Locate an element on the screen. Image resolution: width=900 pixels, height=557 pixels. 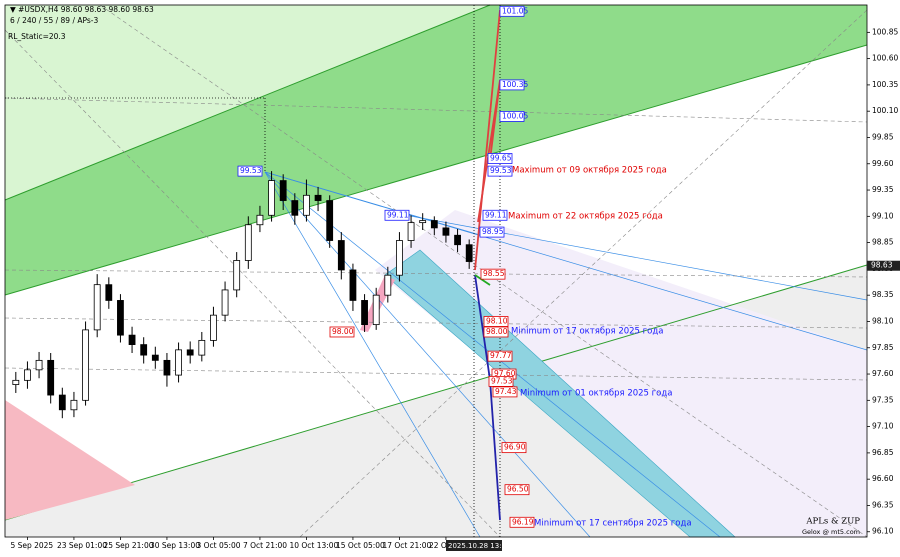
level-label: 97.77 is located at coordinates (501, 355).